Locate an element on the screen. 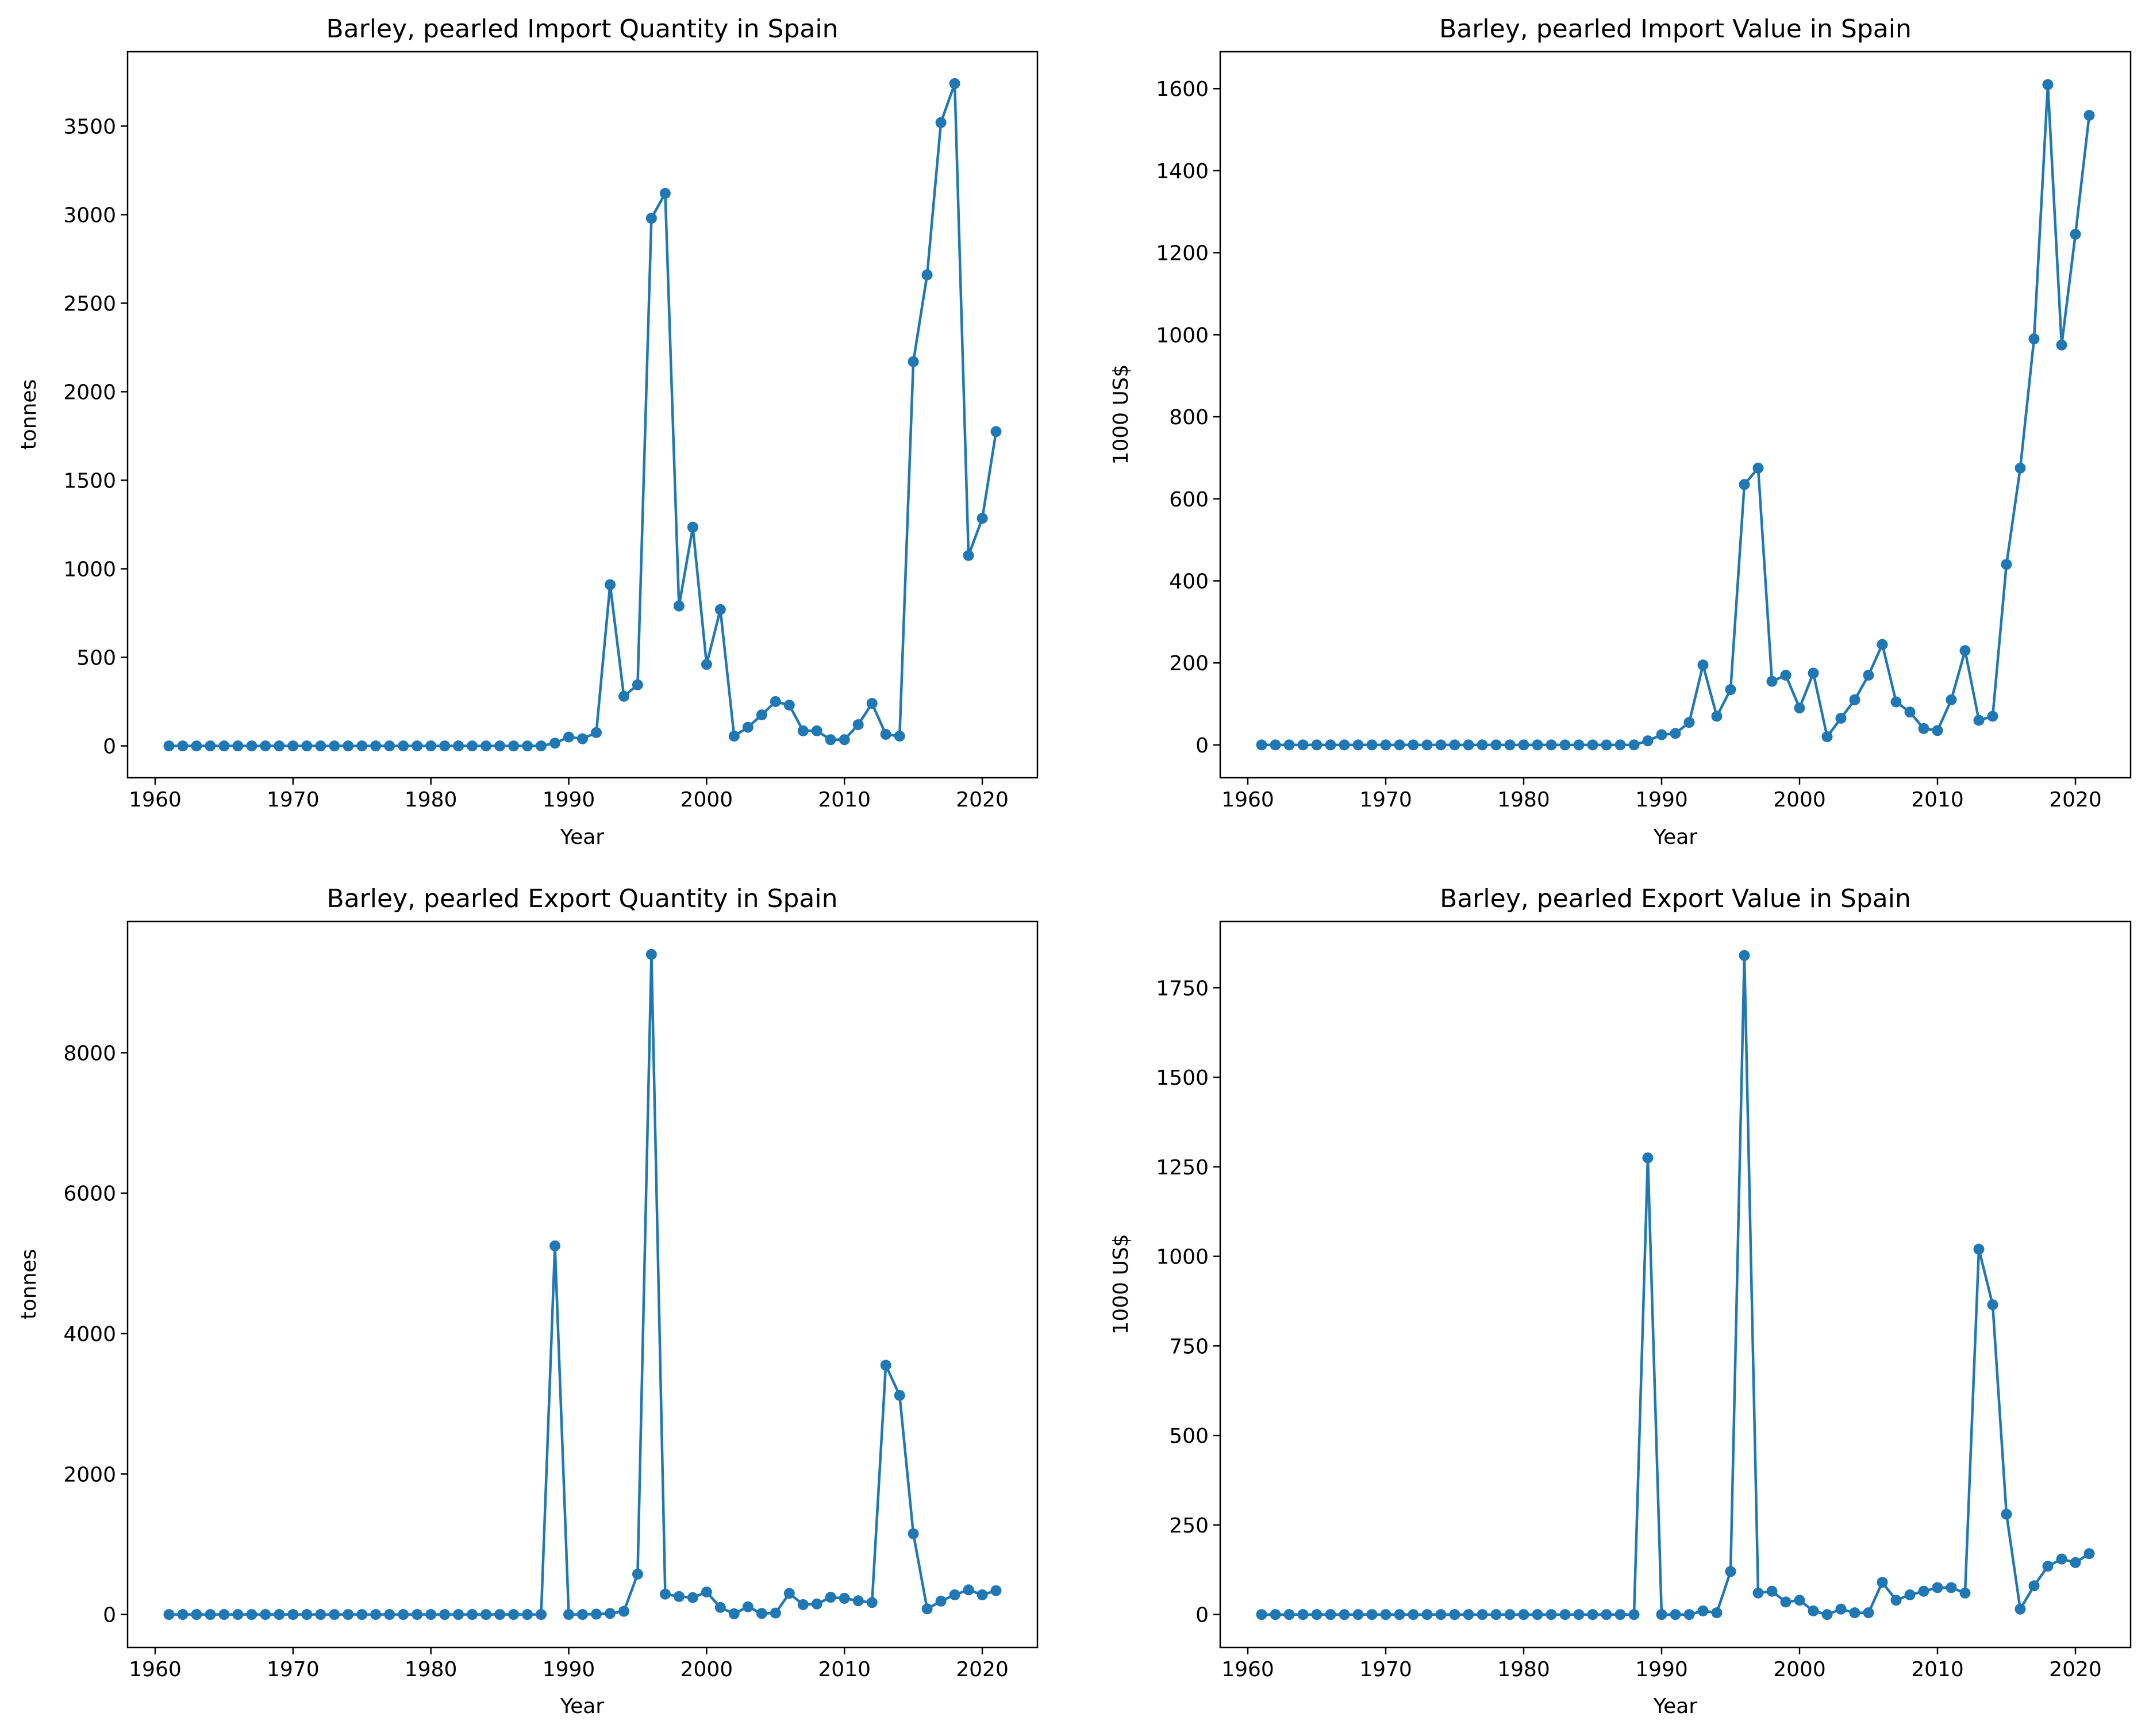  y-tick-label: 0 is located at coordinates (109, 747).